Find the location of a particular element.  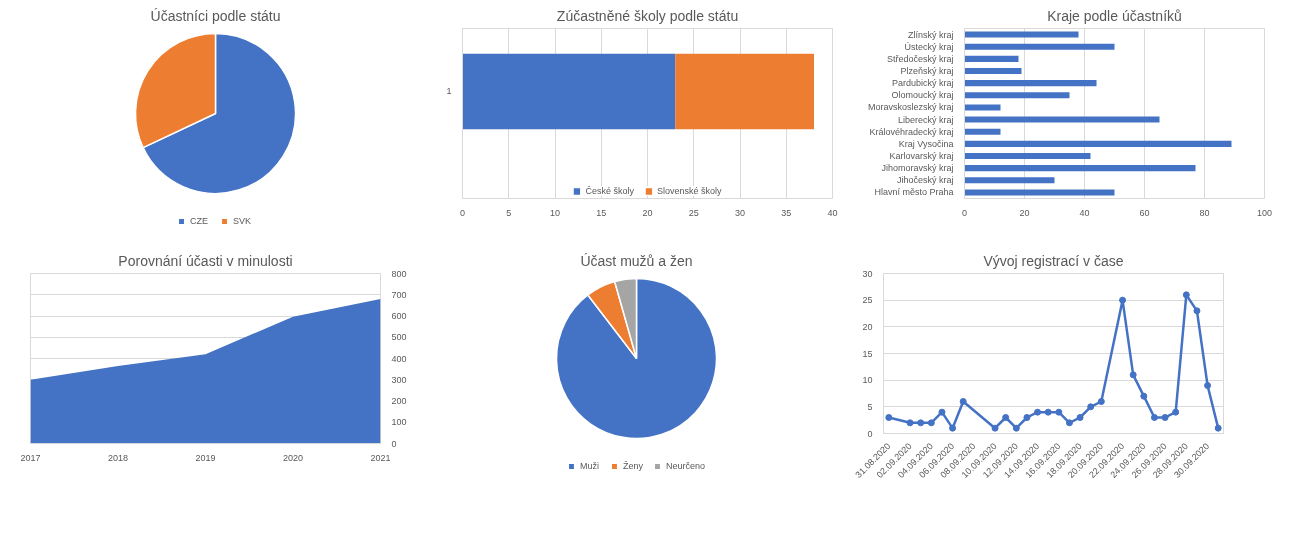

y-tick-label: Hlavní město Praha is located at coordinates (914, 192).